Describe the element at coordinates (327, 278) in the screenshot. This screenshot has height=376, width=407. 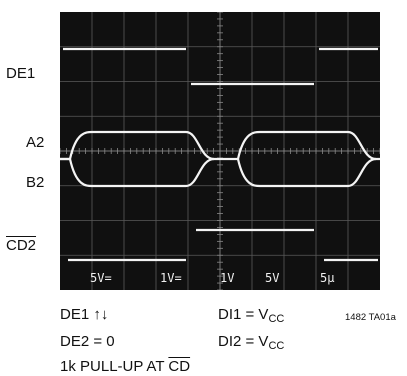
I see `scale-readout-item: 5µ` at that location.